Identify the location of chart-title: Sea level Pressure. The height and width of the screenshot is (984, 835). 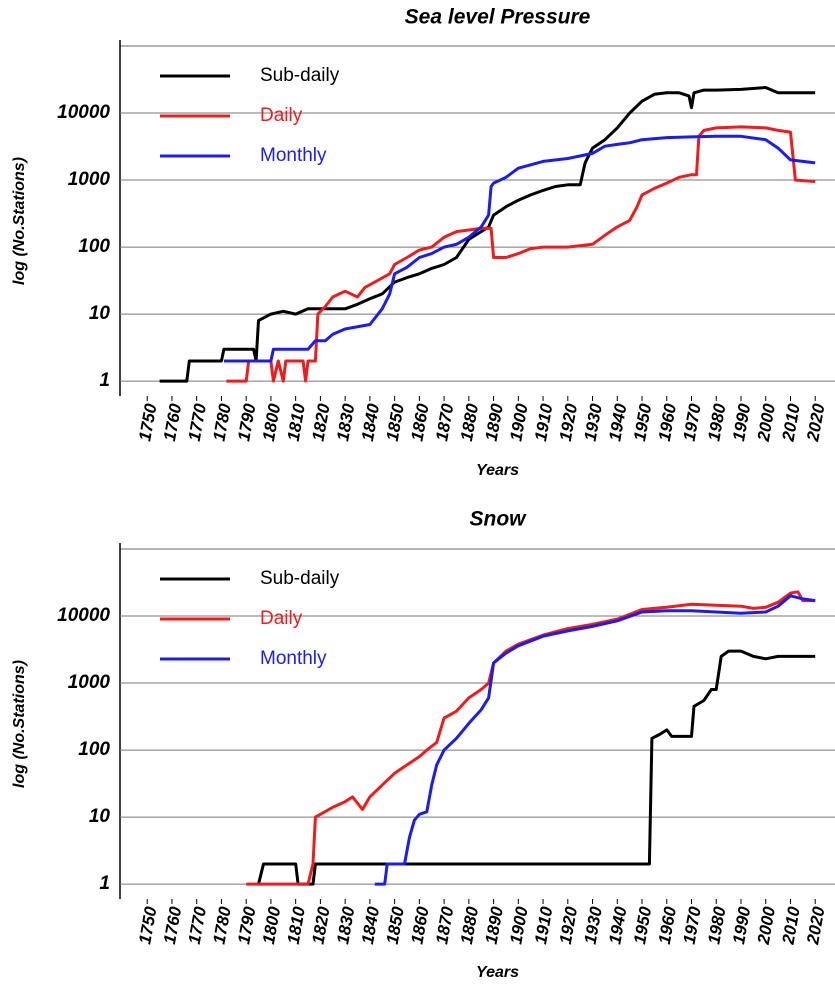
(498, 17).